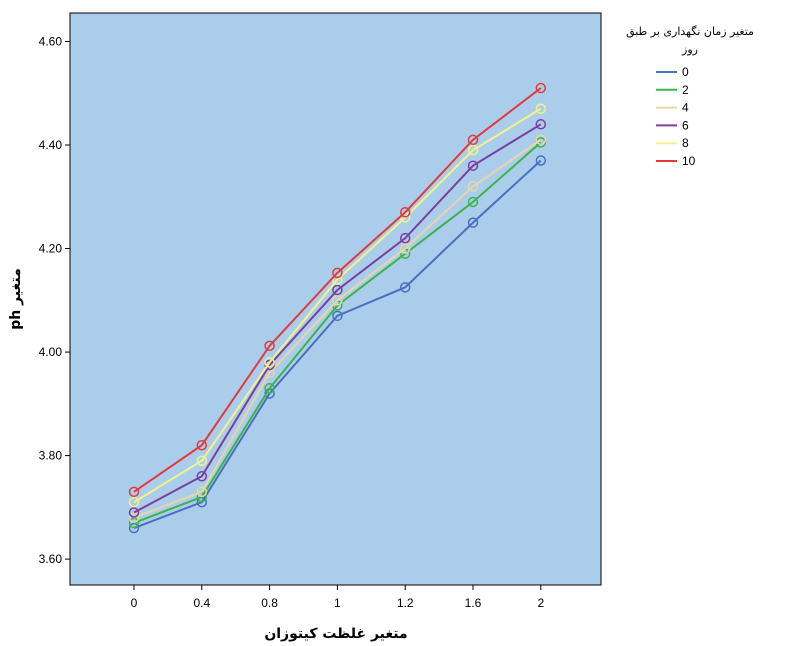 The width and height of the screenshot is (785, 646). I want to click on legend-label: 8, so click(685, 143).